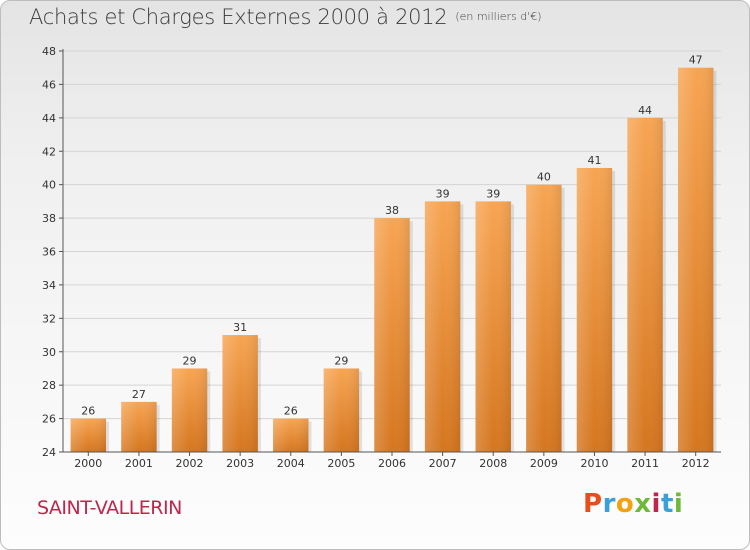 This screenshot has width=750, height=550. I want to click on x-tick-label: 2012, so click(696, 463).